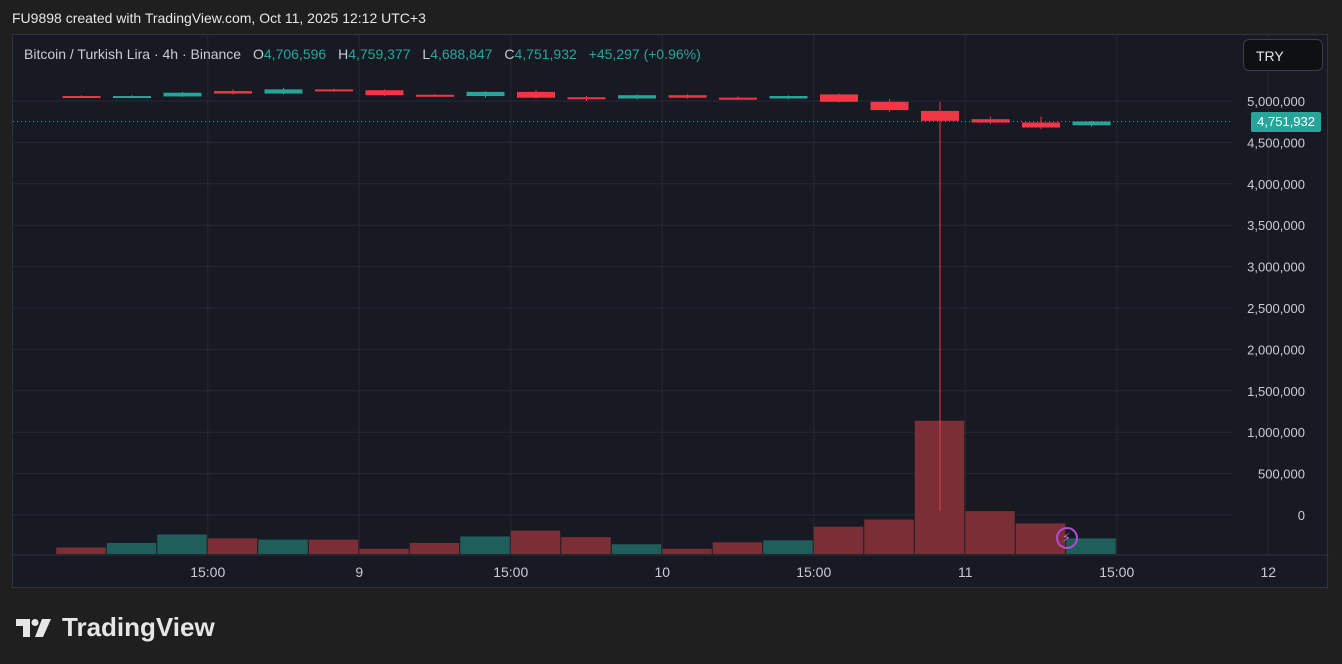 The width and height of the screenshot is (1342, 664). What do you see at coordinates (509, 54) in the screenshot?
I see `close-key: C` at bounding box center [509, 54].